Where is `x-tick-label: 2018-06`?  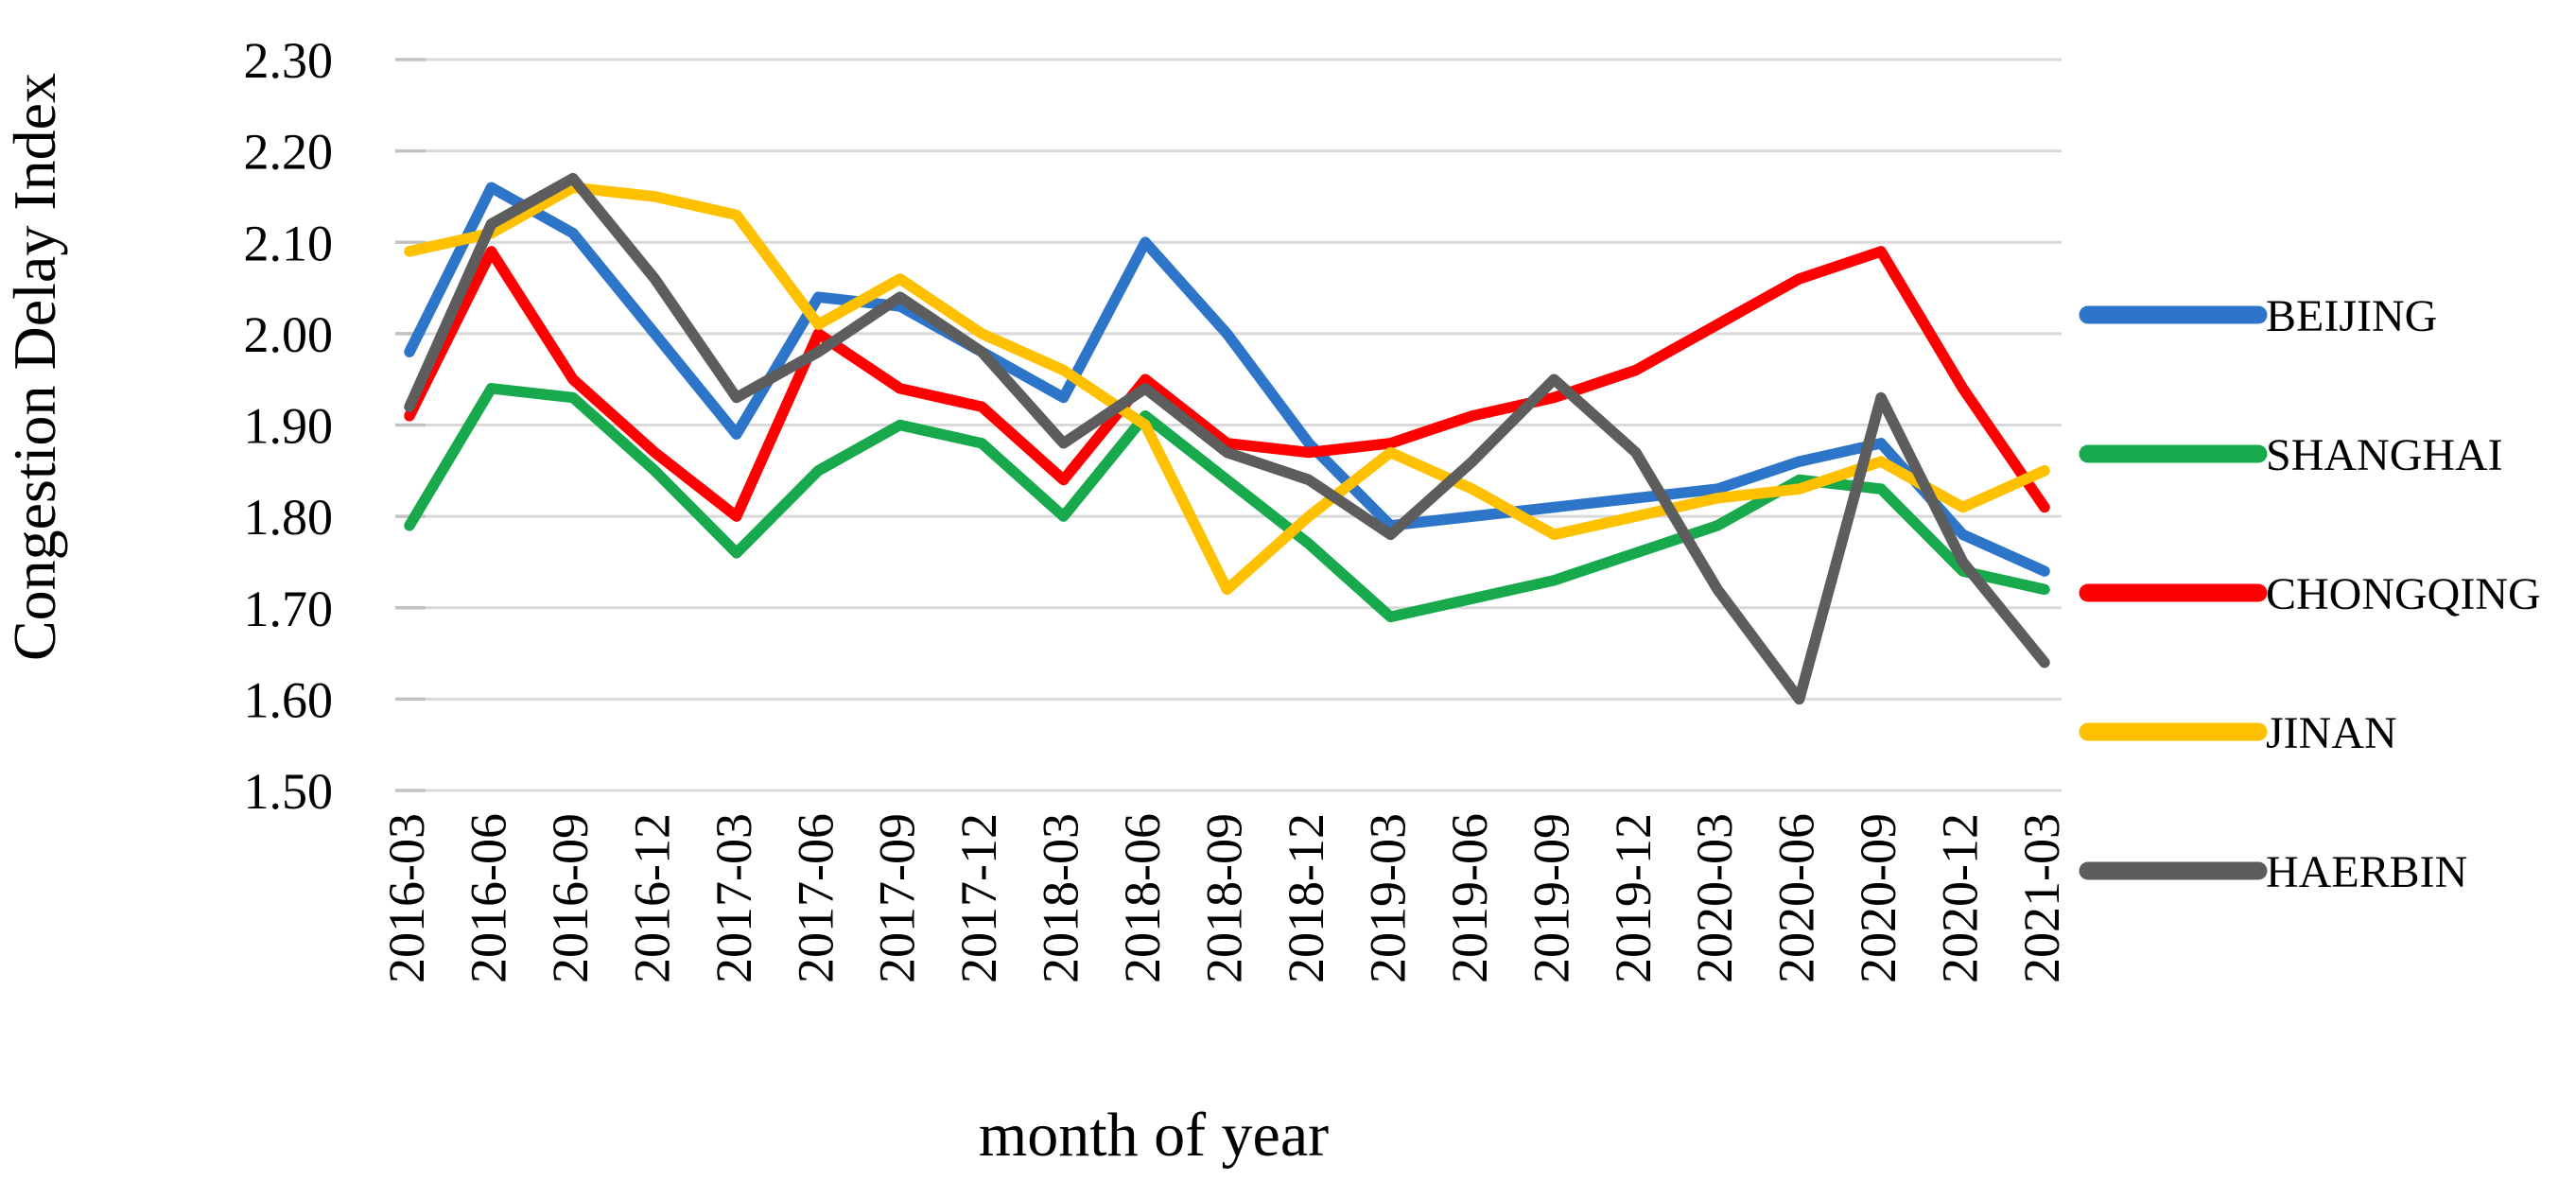 x-tick-label: 2018-06 is located at coordinates (1142, 898).